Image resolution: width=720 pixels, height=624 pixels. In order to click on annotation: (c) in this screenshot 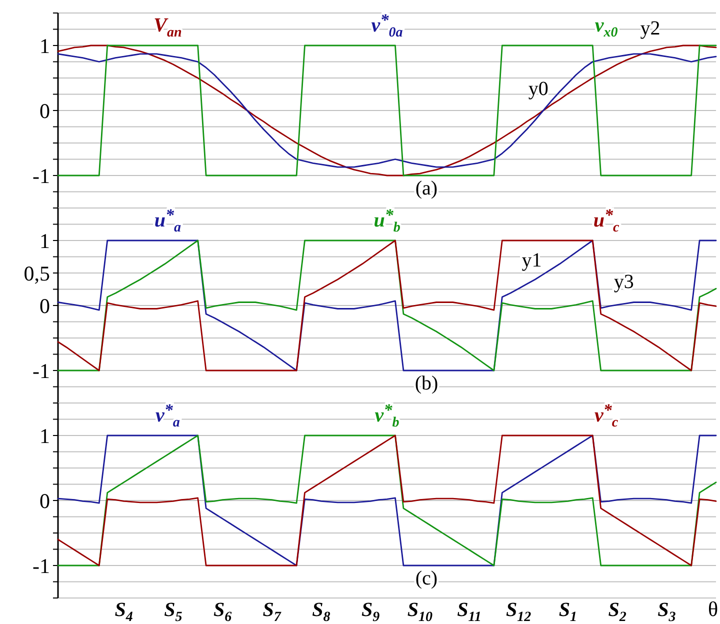, I will do `click(426, 578)`.